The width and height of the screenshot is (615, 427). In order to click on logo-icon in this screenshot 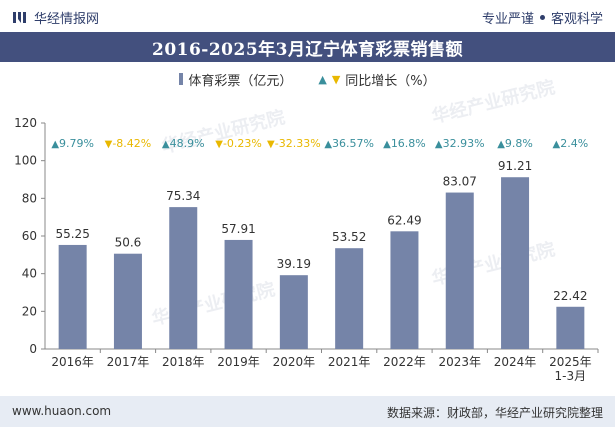, I will do `click(19, 17)`.